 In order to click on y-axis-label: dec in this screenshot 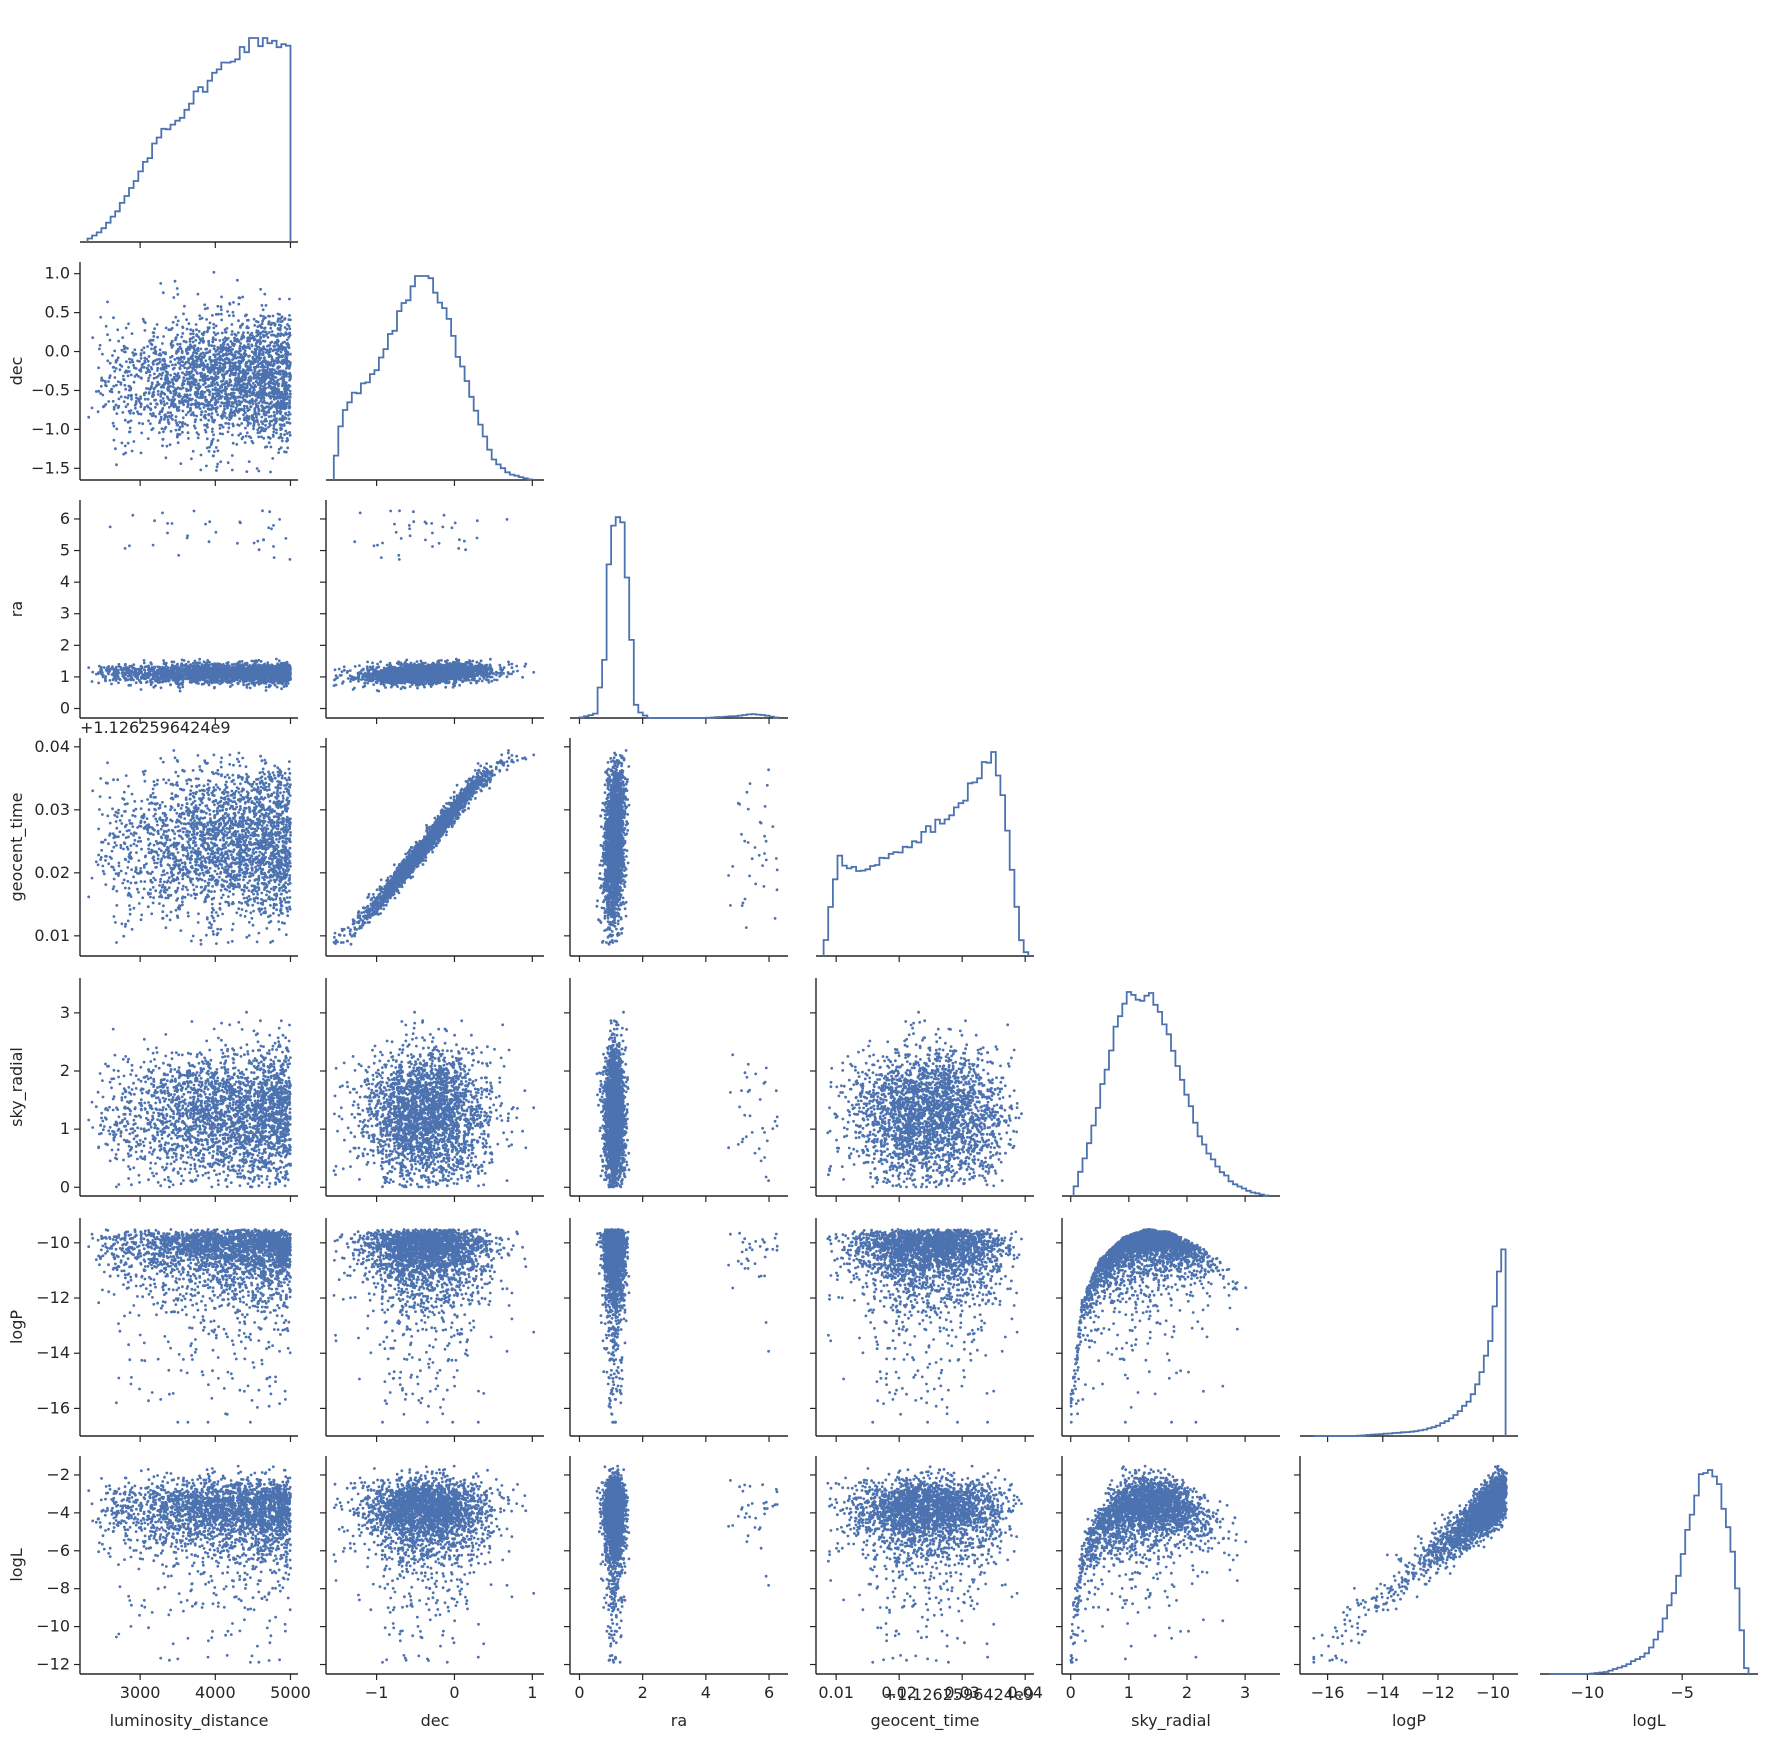, I will do `click(16, 371)`.